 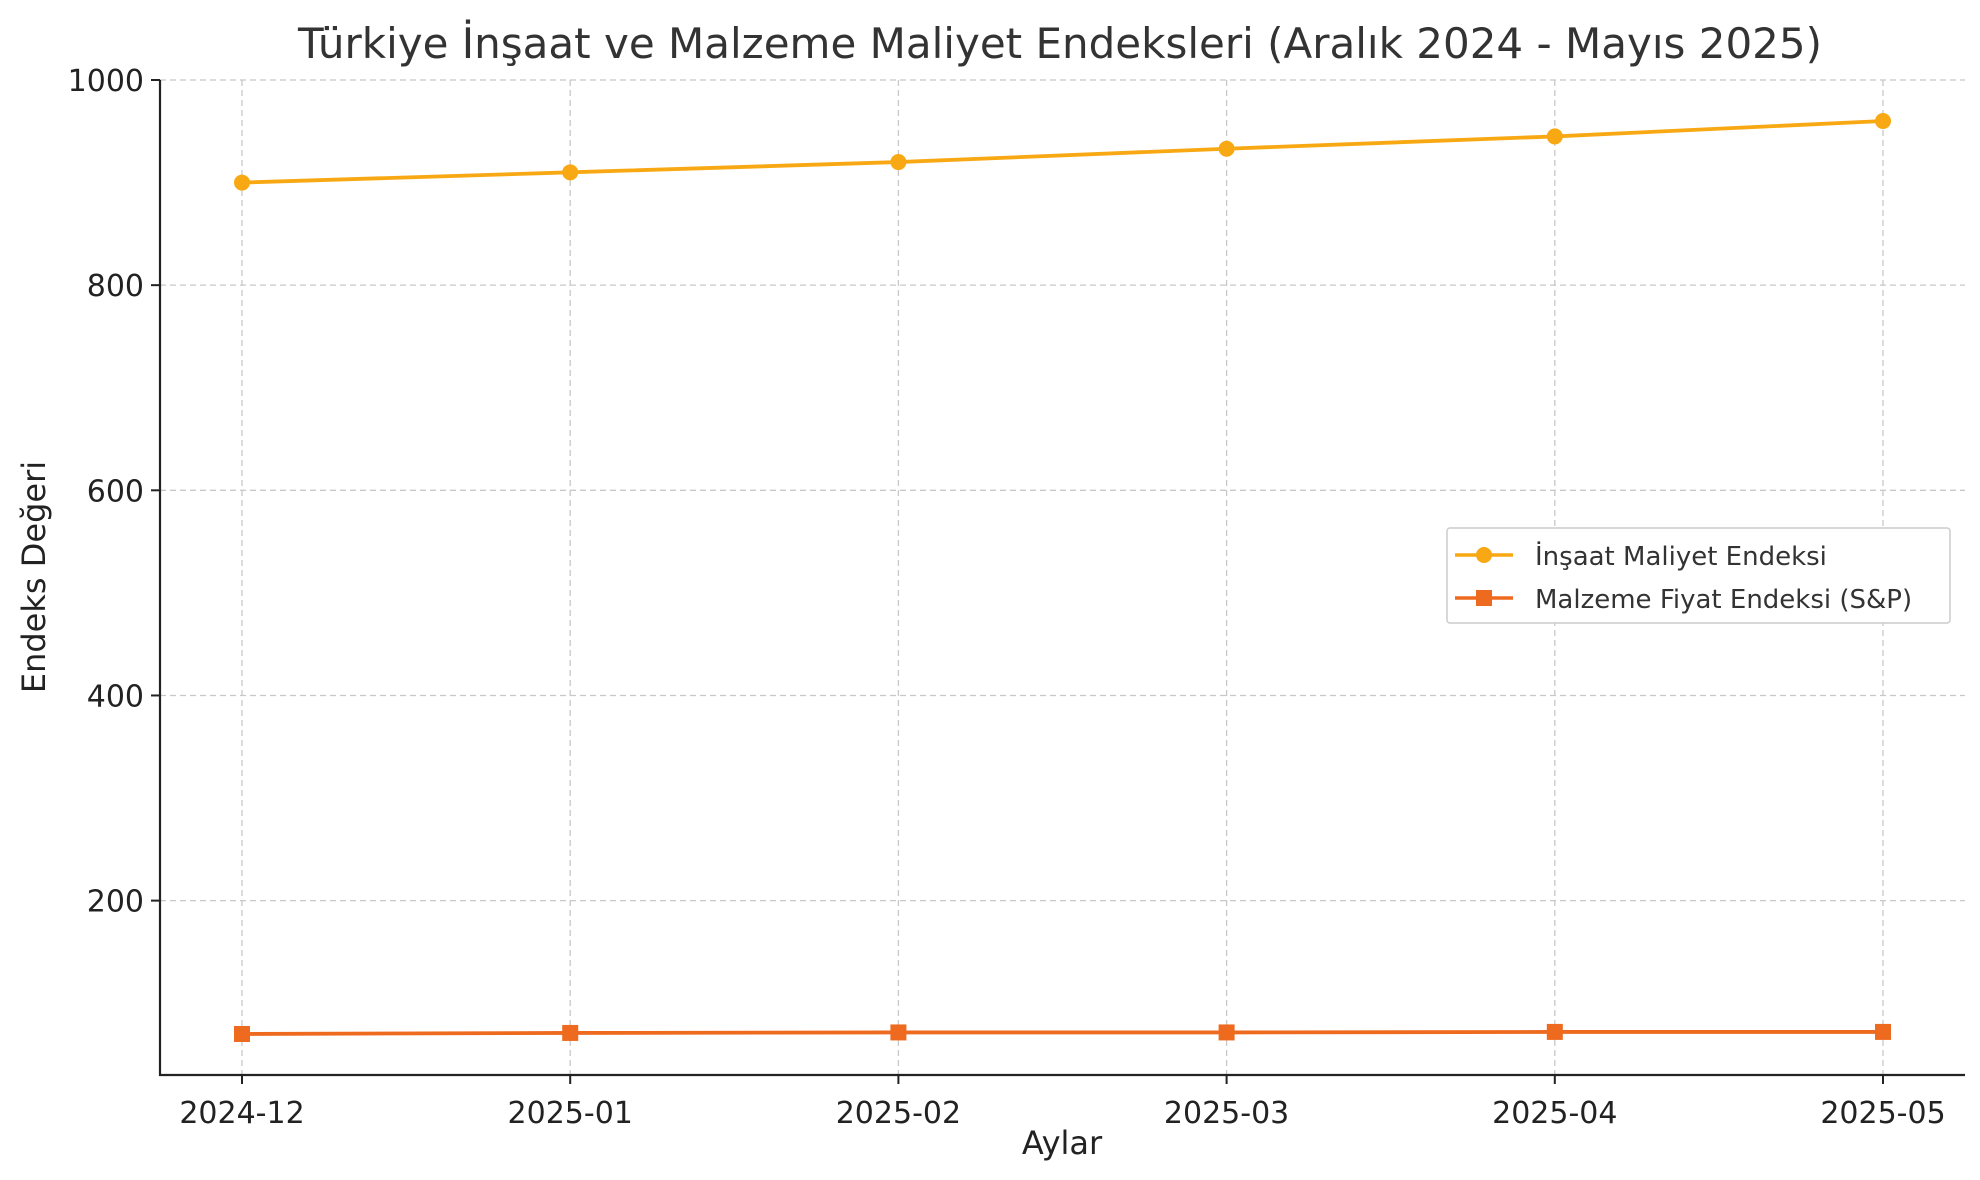 What do you see at coordinates (570, 1113) in the screenshot?
I see `x-tick-label: 2025-01` at bounding box center [570, 1113].